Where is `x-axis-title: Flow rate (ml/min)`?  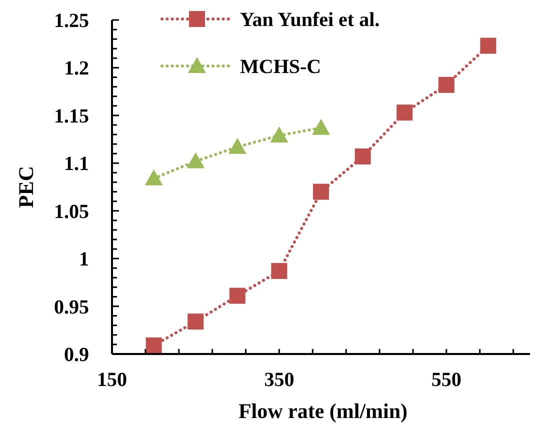 x-axis-title: Flow rate (ml/min) is located at coordinates (323, 411).